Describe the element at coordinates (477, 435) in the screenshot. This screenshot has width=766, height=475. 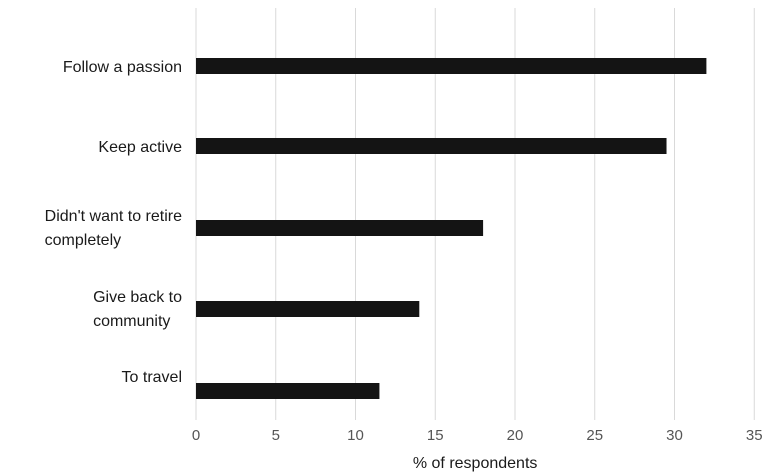
I see `x-tick-labels: 0 5 10 15 20 25 30 35` at that location.